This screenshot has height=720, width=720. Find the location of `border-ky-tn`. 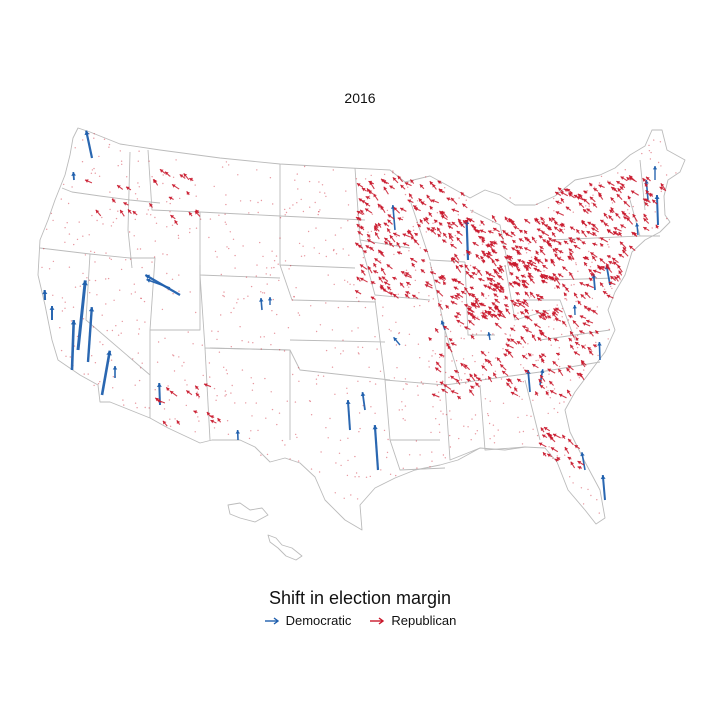

border-ky-tn is located at coordinates (522, 373).